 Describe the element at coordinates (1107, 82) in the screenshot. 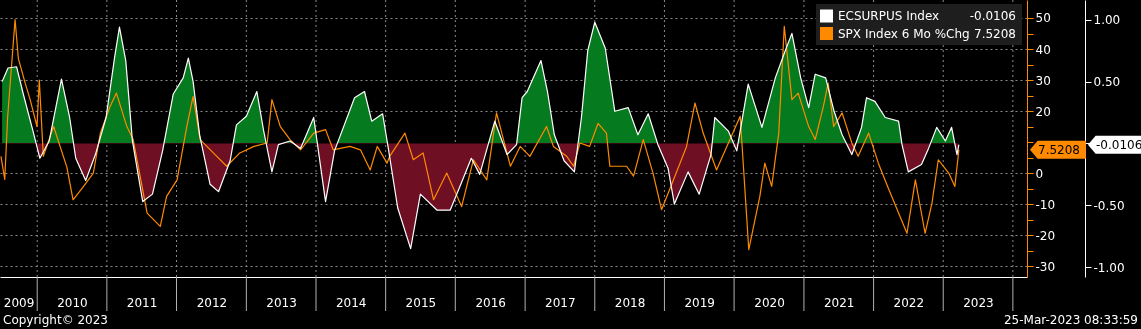

I see `y2-tick-label: 0.50` at that location.